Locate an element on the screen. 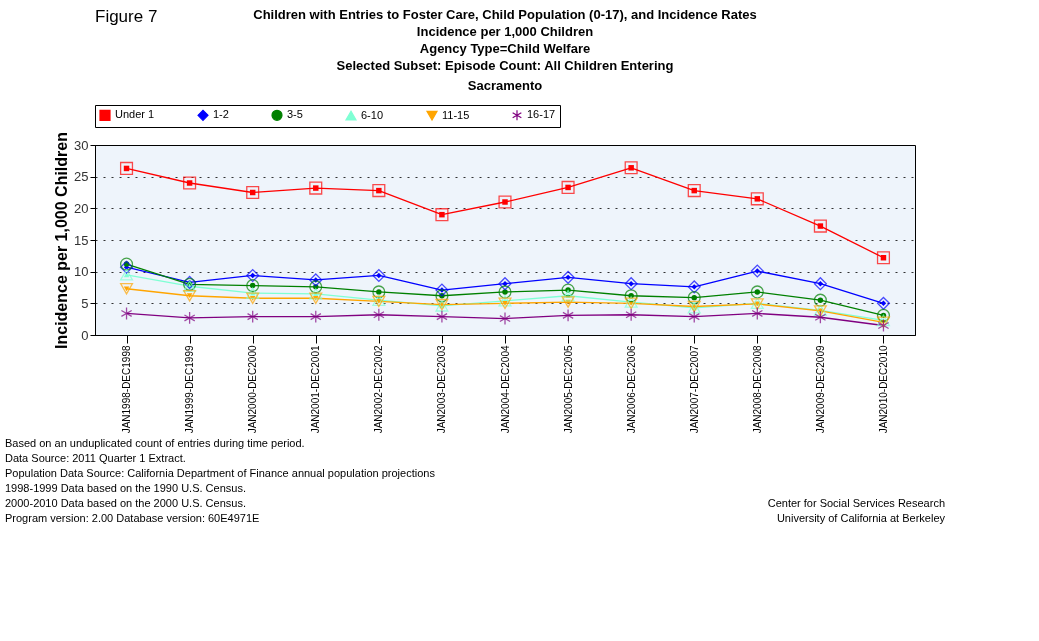 The image size is (1039, 641). x-tick-label: JAN2003-DEC2003 is located at coordinates (442, 389).